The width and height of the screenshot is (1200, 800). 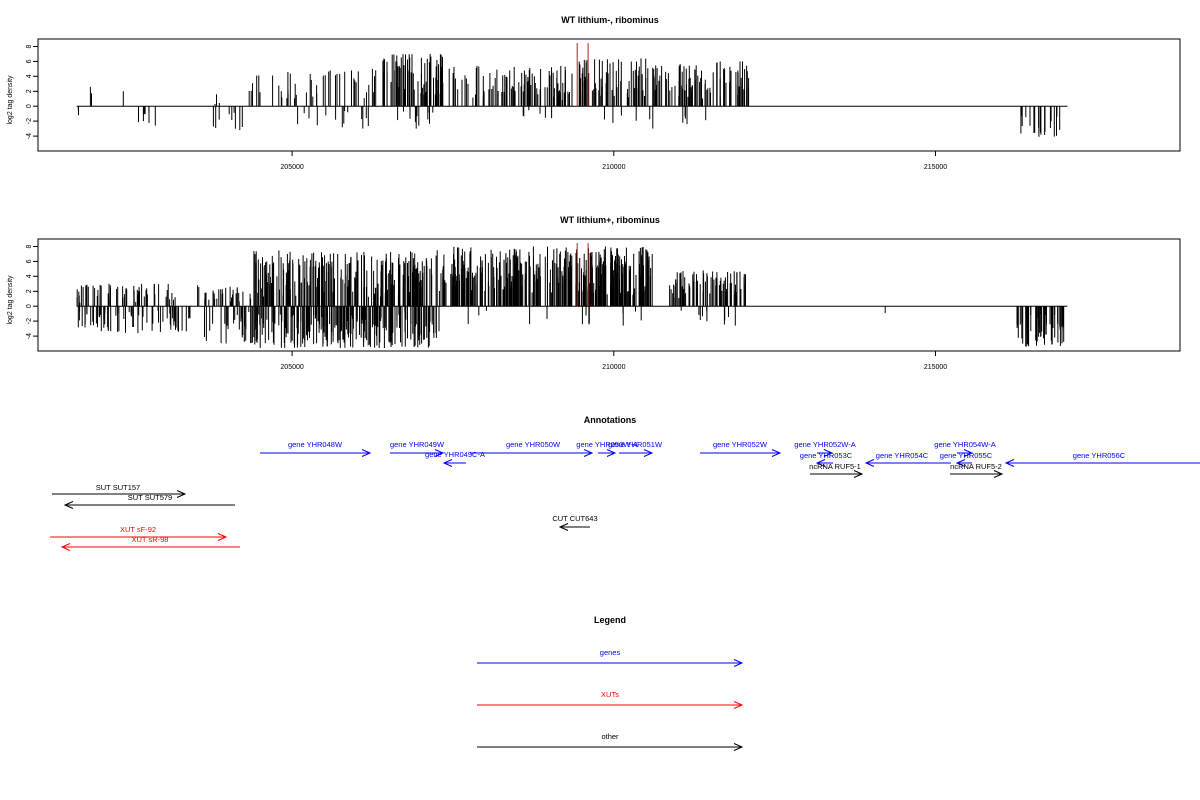 I want to click on annotation-feature: gene YHR054W-A, so click(x=965, y=448).